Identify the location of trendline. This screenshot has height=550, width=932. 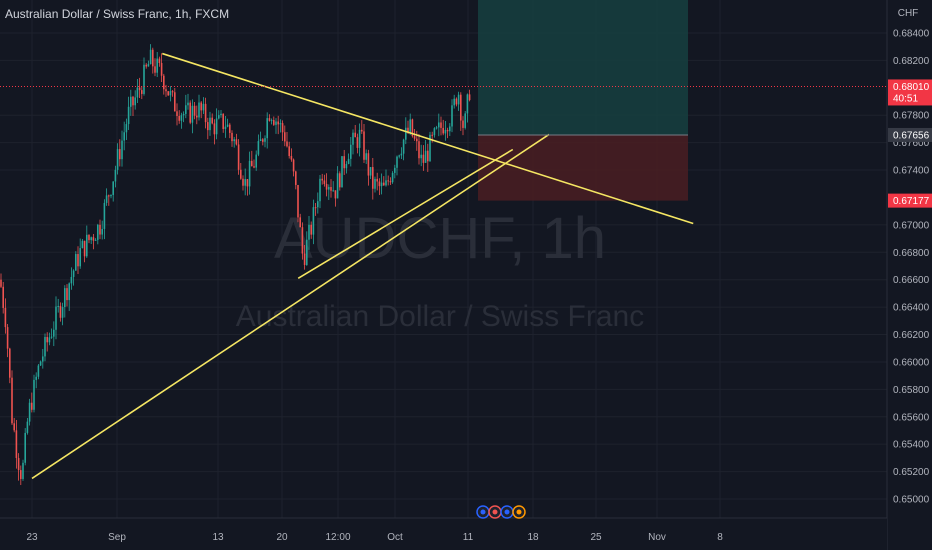
(405, 214).